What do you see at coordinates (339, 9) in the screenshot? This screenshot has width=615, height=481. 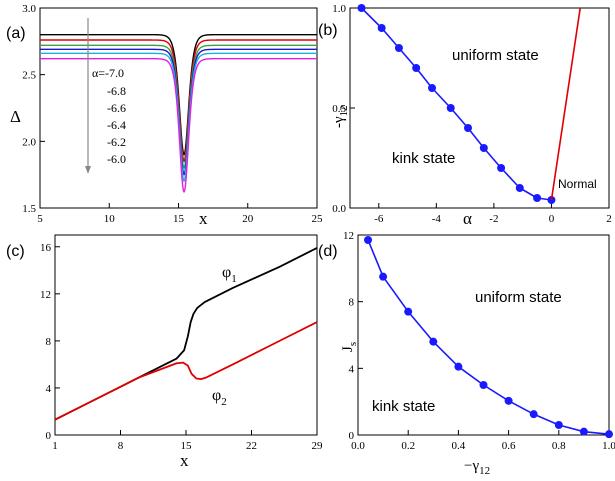 I see `y-tick-label: 1.0` at bounding box center [339, 9].